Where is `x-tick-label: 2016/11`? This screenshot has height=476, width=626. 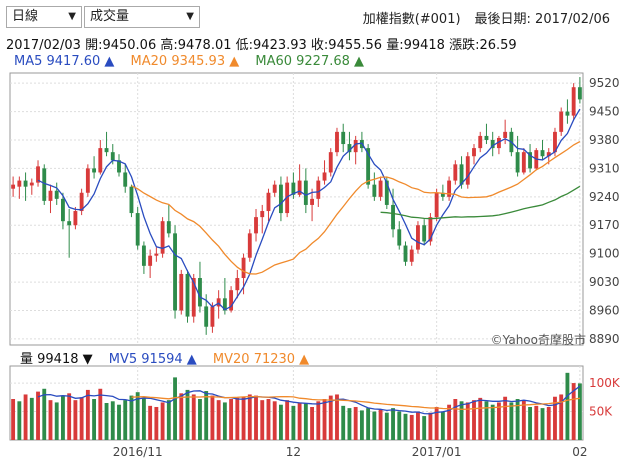
x-tick-label: 2016/11 is located at coordinates (138, 452).